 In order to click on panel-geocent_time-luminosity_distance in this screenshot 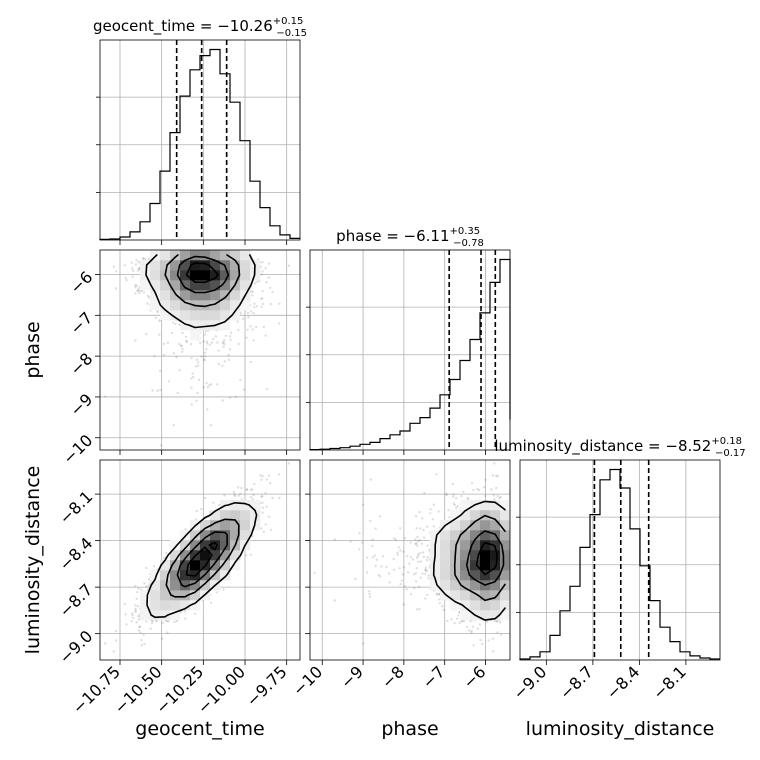, I will do `click(200, 560)`.